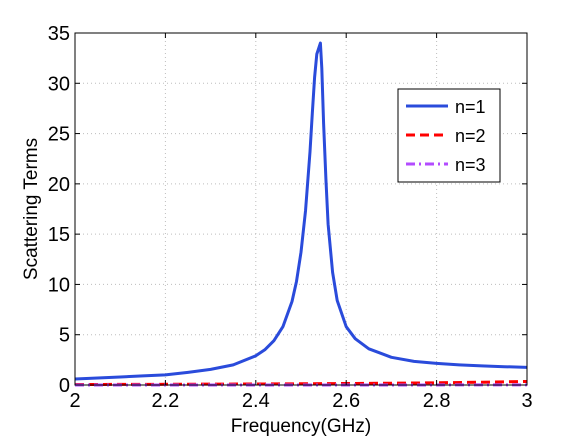 Image resolution: width=582 pixels, height=438 pixels. I want to click on y-tick-label: 10, so click(59, 285).